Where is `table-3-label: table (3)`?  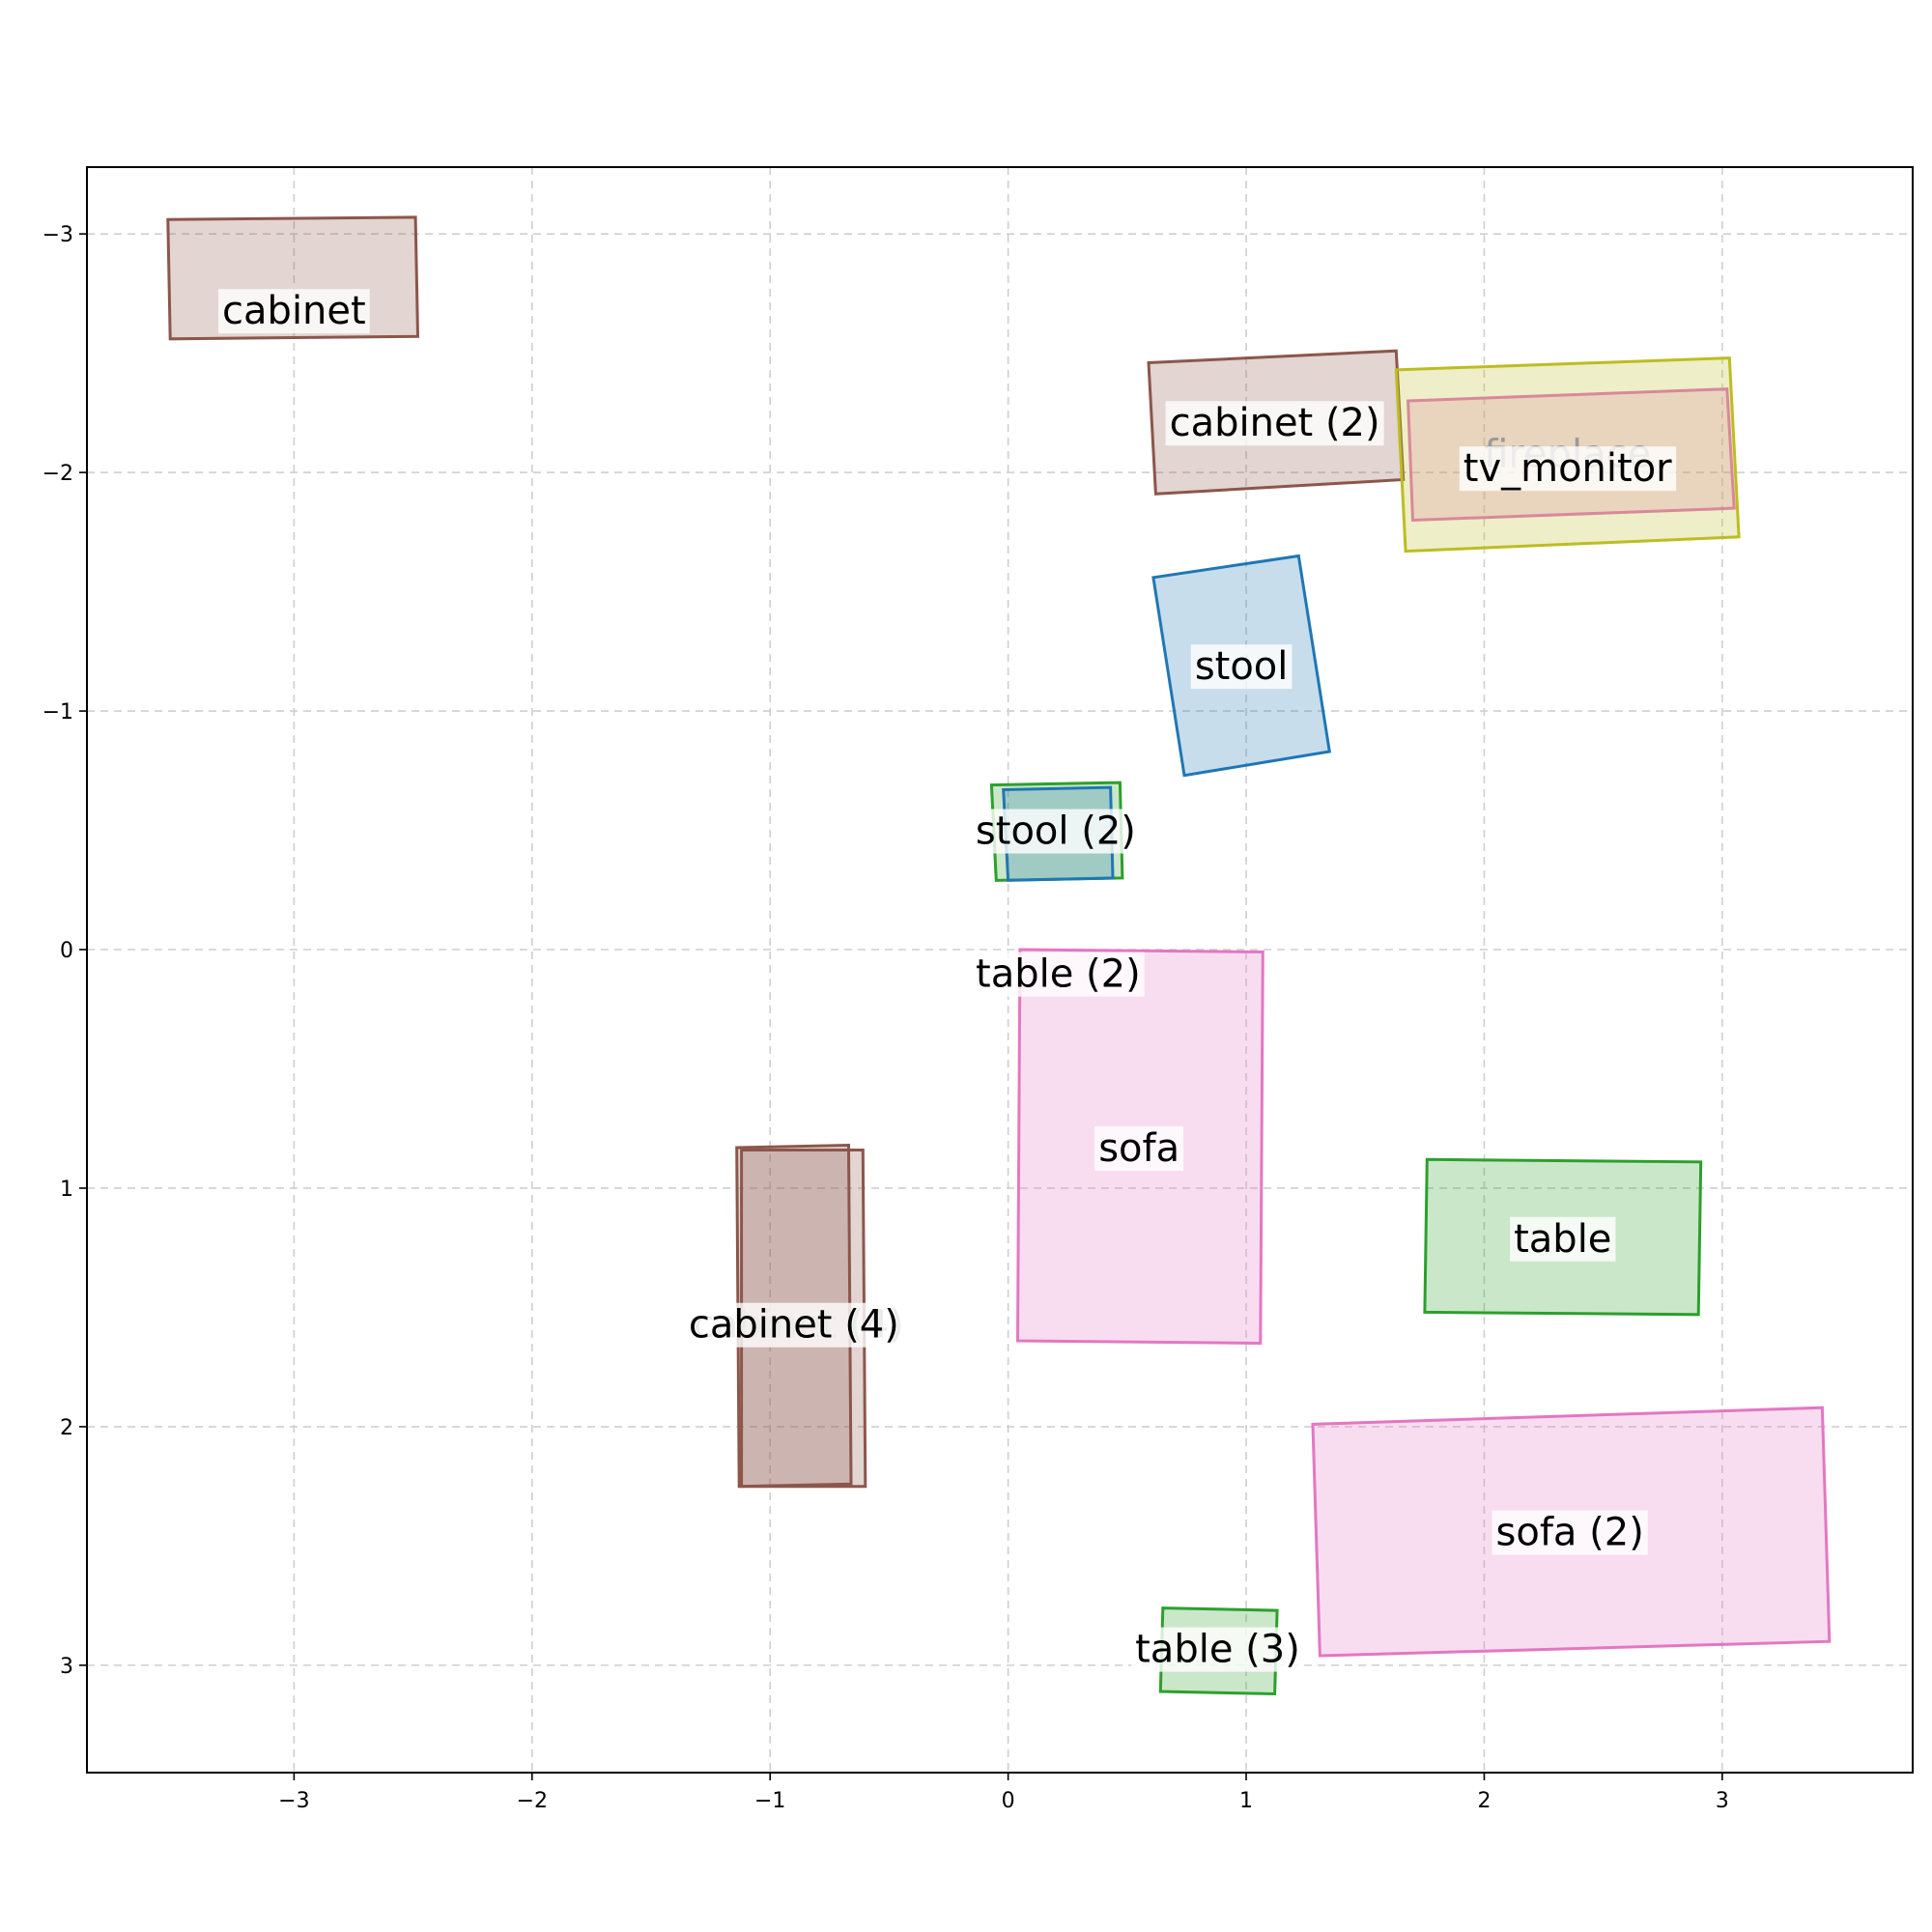 table-3-label: table (3) is located at coordinates (1217, 1650).